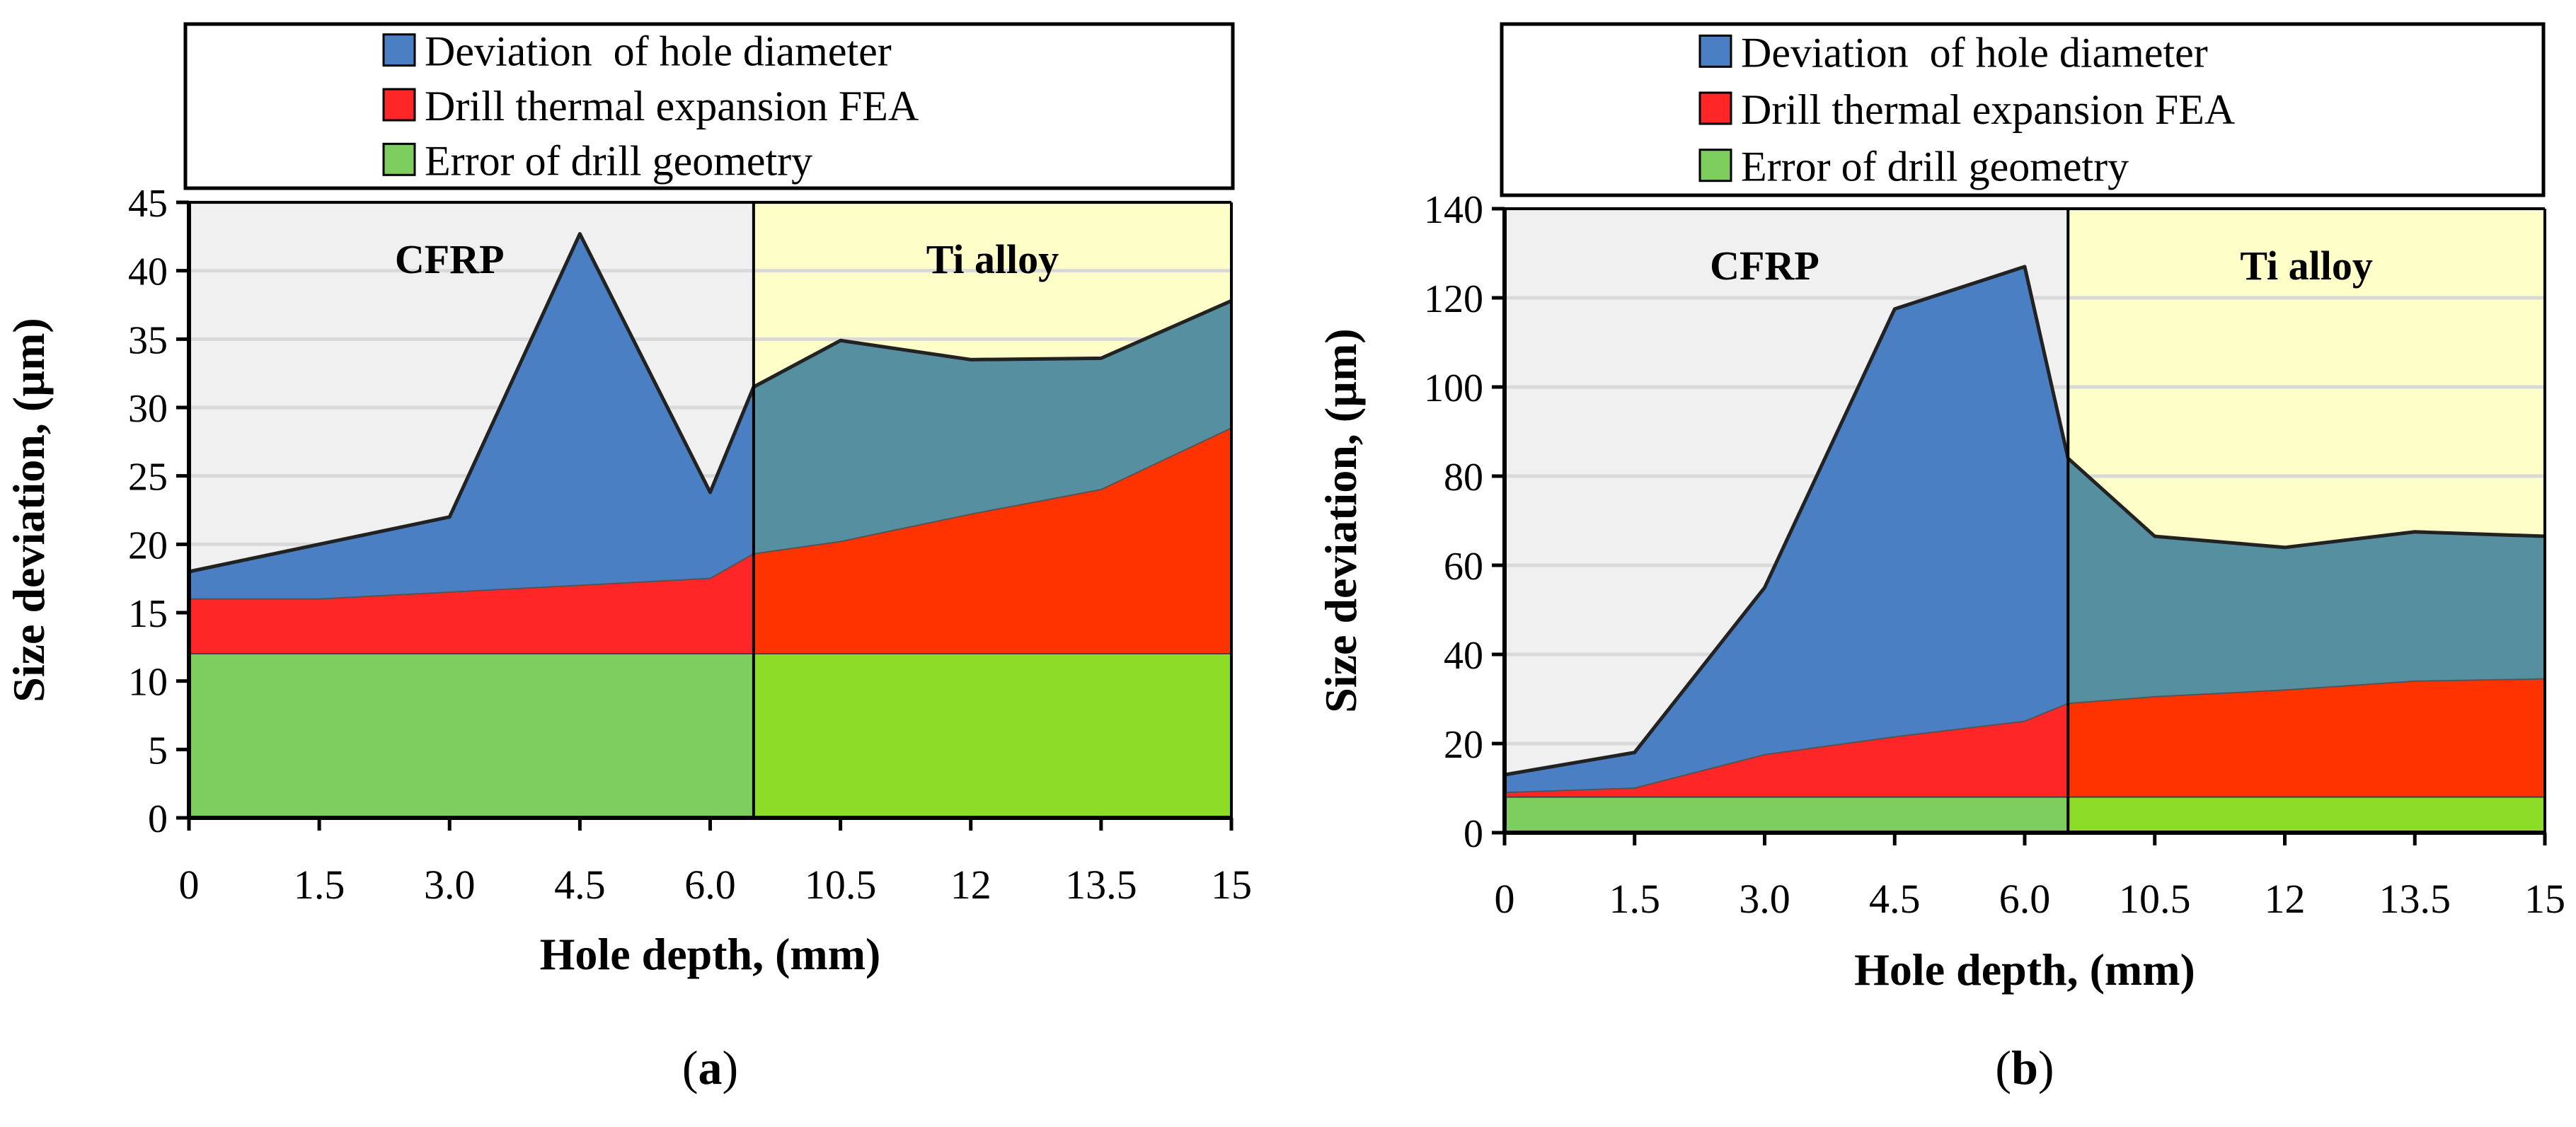  Describe the element at coordinates (148, 340) in the screenshot. I see `y-tick-label: 35` at that location.